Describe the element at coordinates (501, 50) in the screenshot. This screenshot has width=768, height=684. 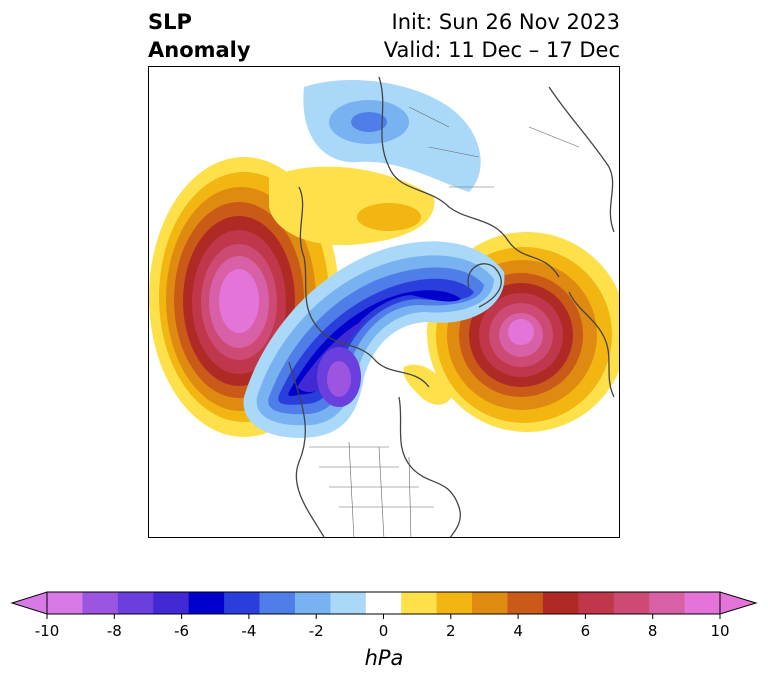
I see `valid-range: Valid: 11 Dec – 17 Dec` at that location.